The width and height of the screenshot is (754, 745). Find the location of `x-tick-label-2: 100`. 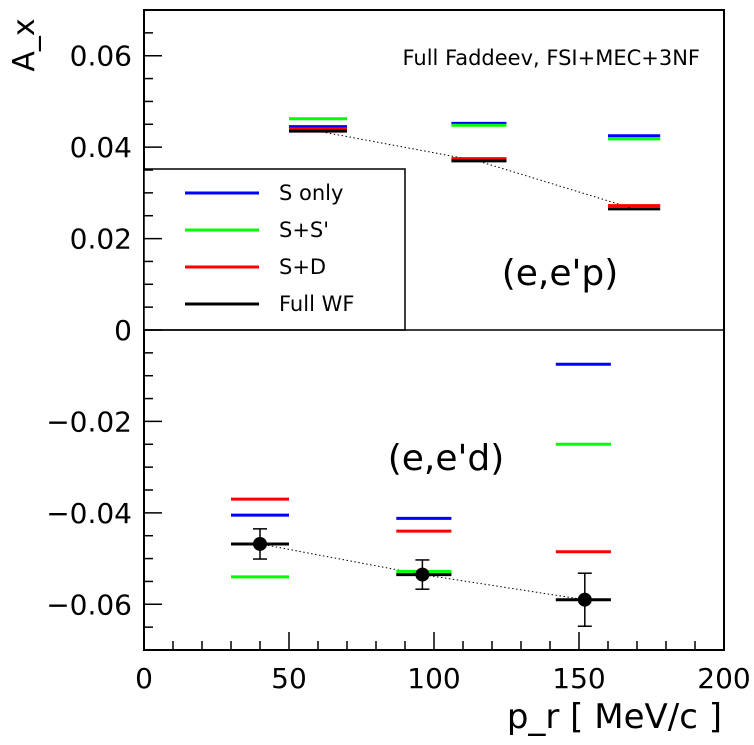

x-tick-label-2: 100 is located at coordinates (433, 678).